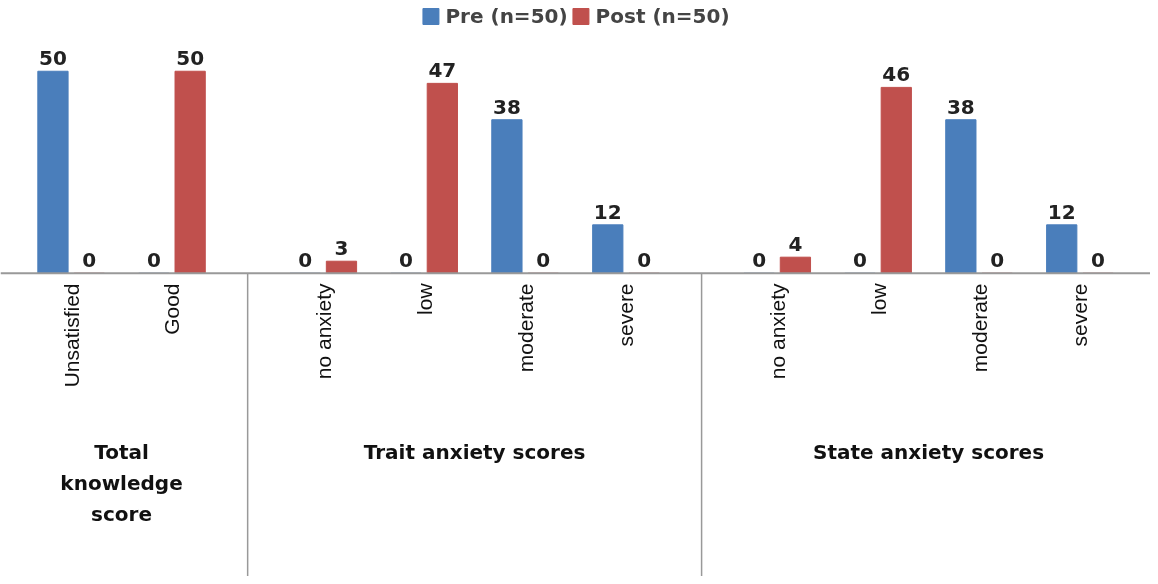 The width and height of the screenshot is (1158, 584). Describe the element at coordinates (506, 16) in the screenshot. I see `legend-label: Pre (n=50)` at that location.